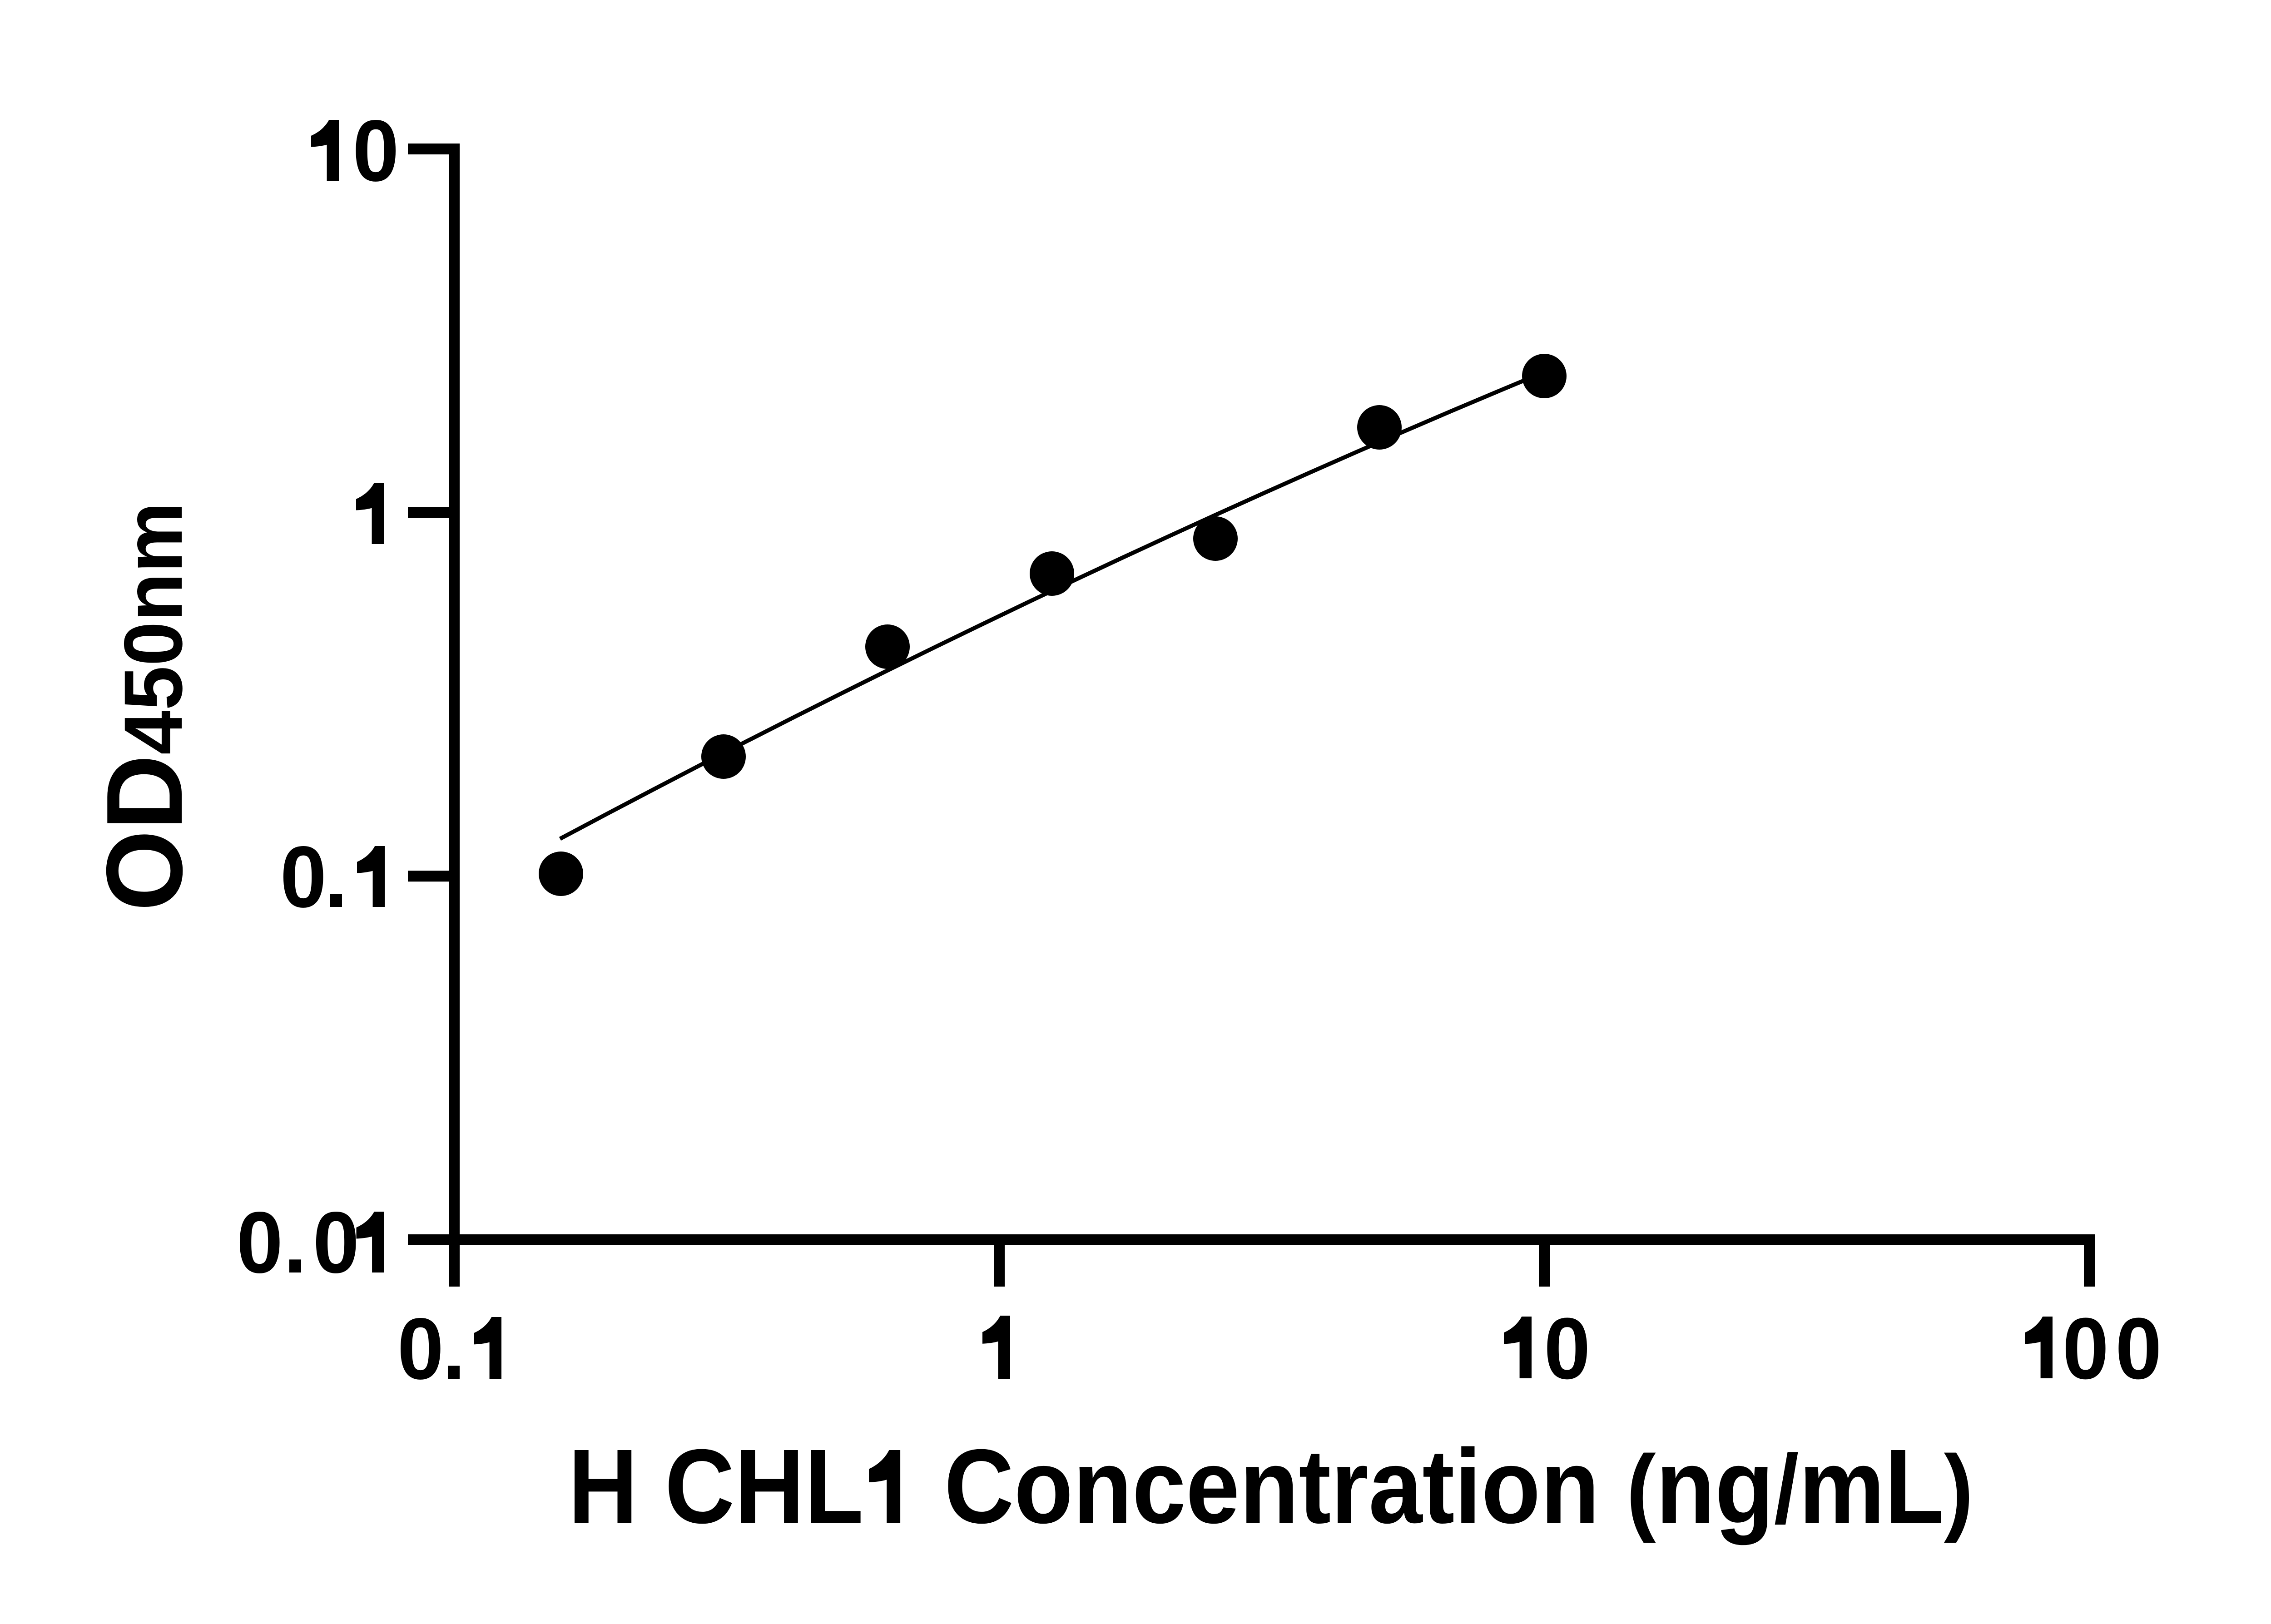  Describe the element at coordinates (715, 1486) in the screenshot. I see `svg-text: H CHL` at that location.